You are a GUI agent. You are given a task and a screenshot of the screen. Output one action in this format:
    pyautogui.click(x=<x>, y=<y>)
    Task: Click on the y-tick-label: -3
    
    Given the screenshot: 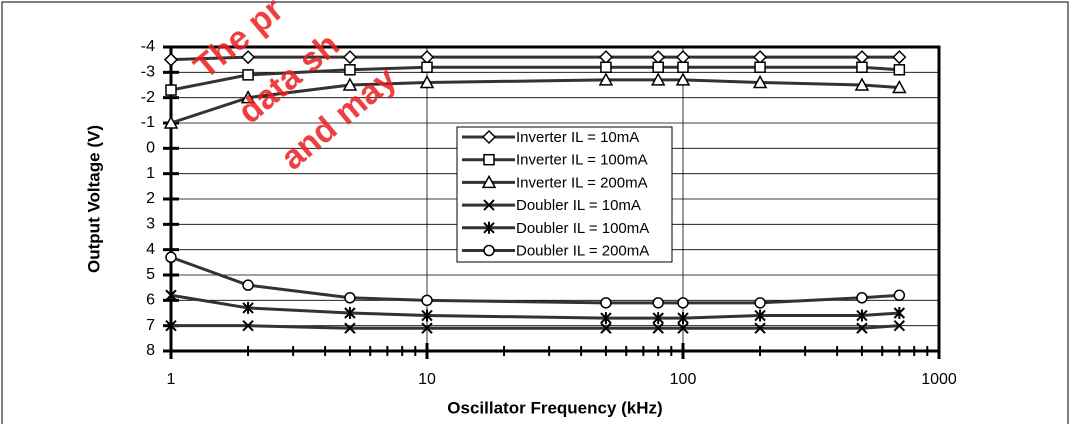 What is the action you would take?
    pyautogui.click(x=148, y=72)
    